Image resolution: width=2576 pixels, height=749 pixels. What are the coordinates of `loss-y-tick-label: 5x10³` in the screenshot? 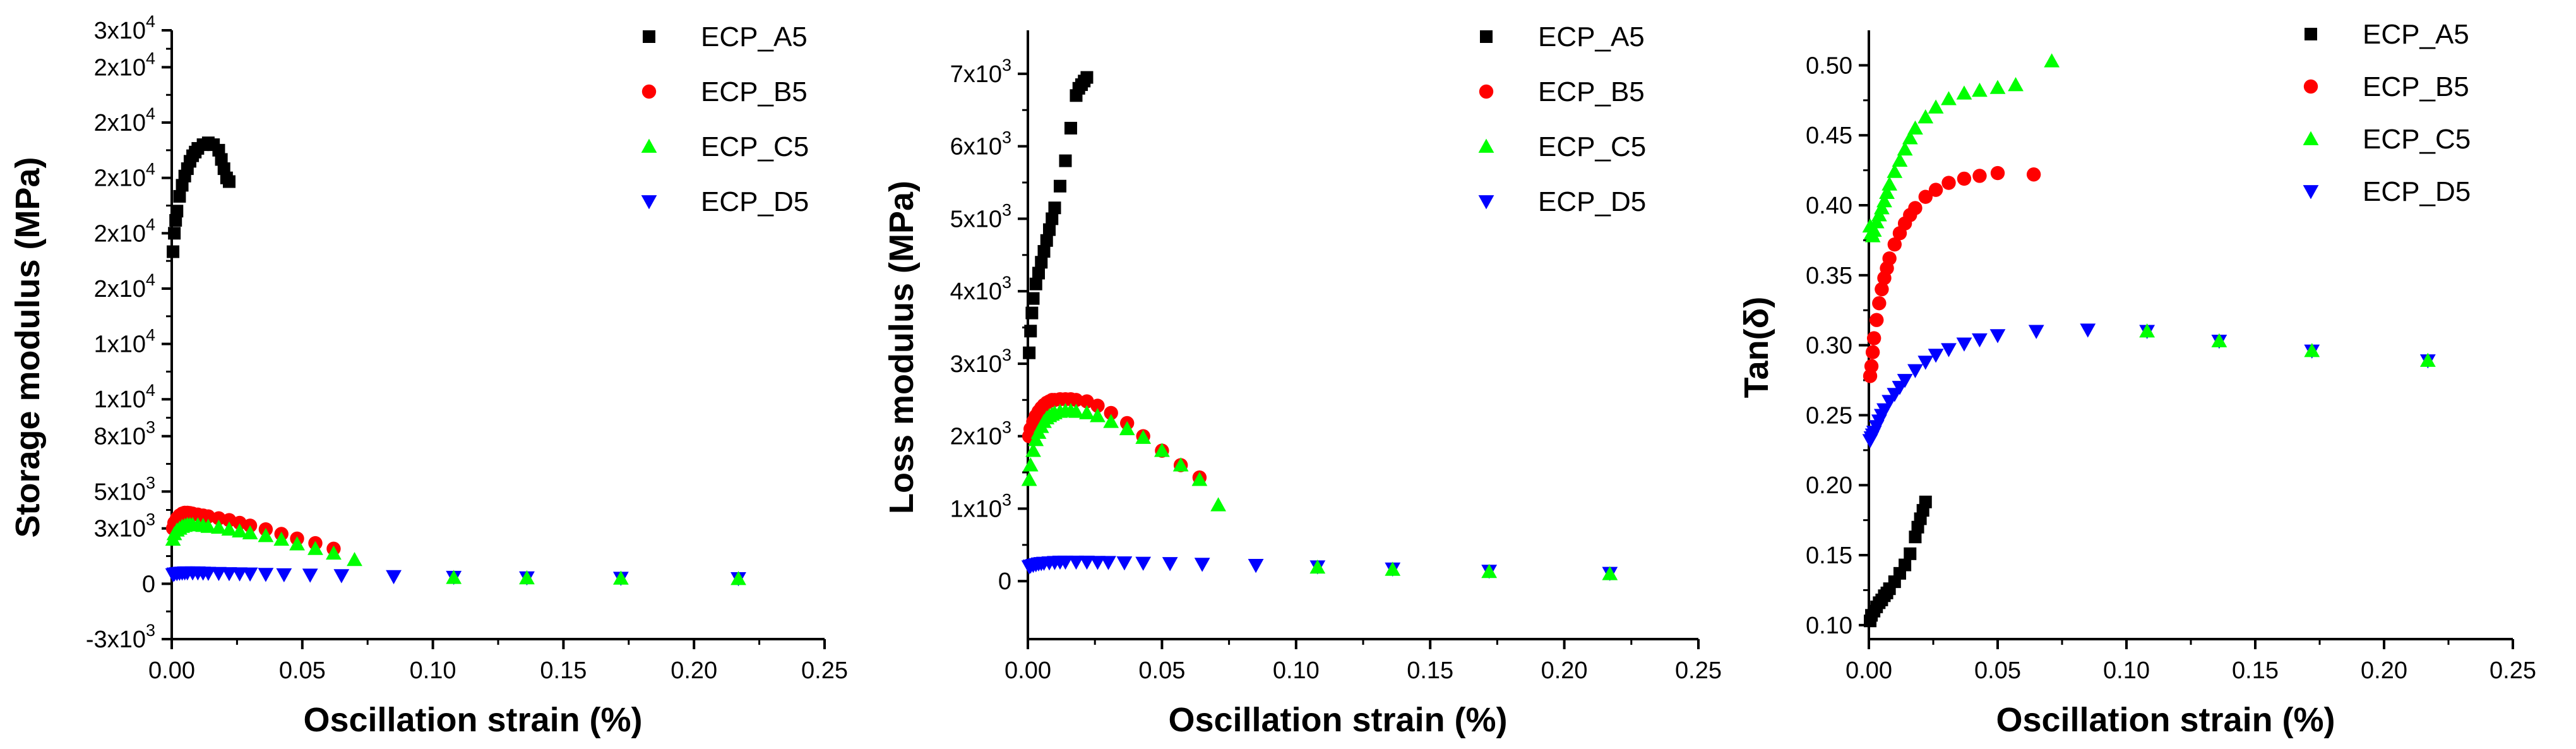 It's located at (980, 216).